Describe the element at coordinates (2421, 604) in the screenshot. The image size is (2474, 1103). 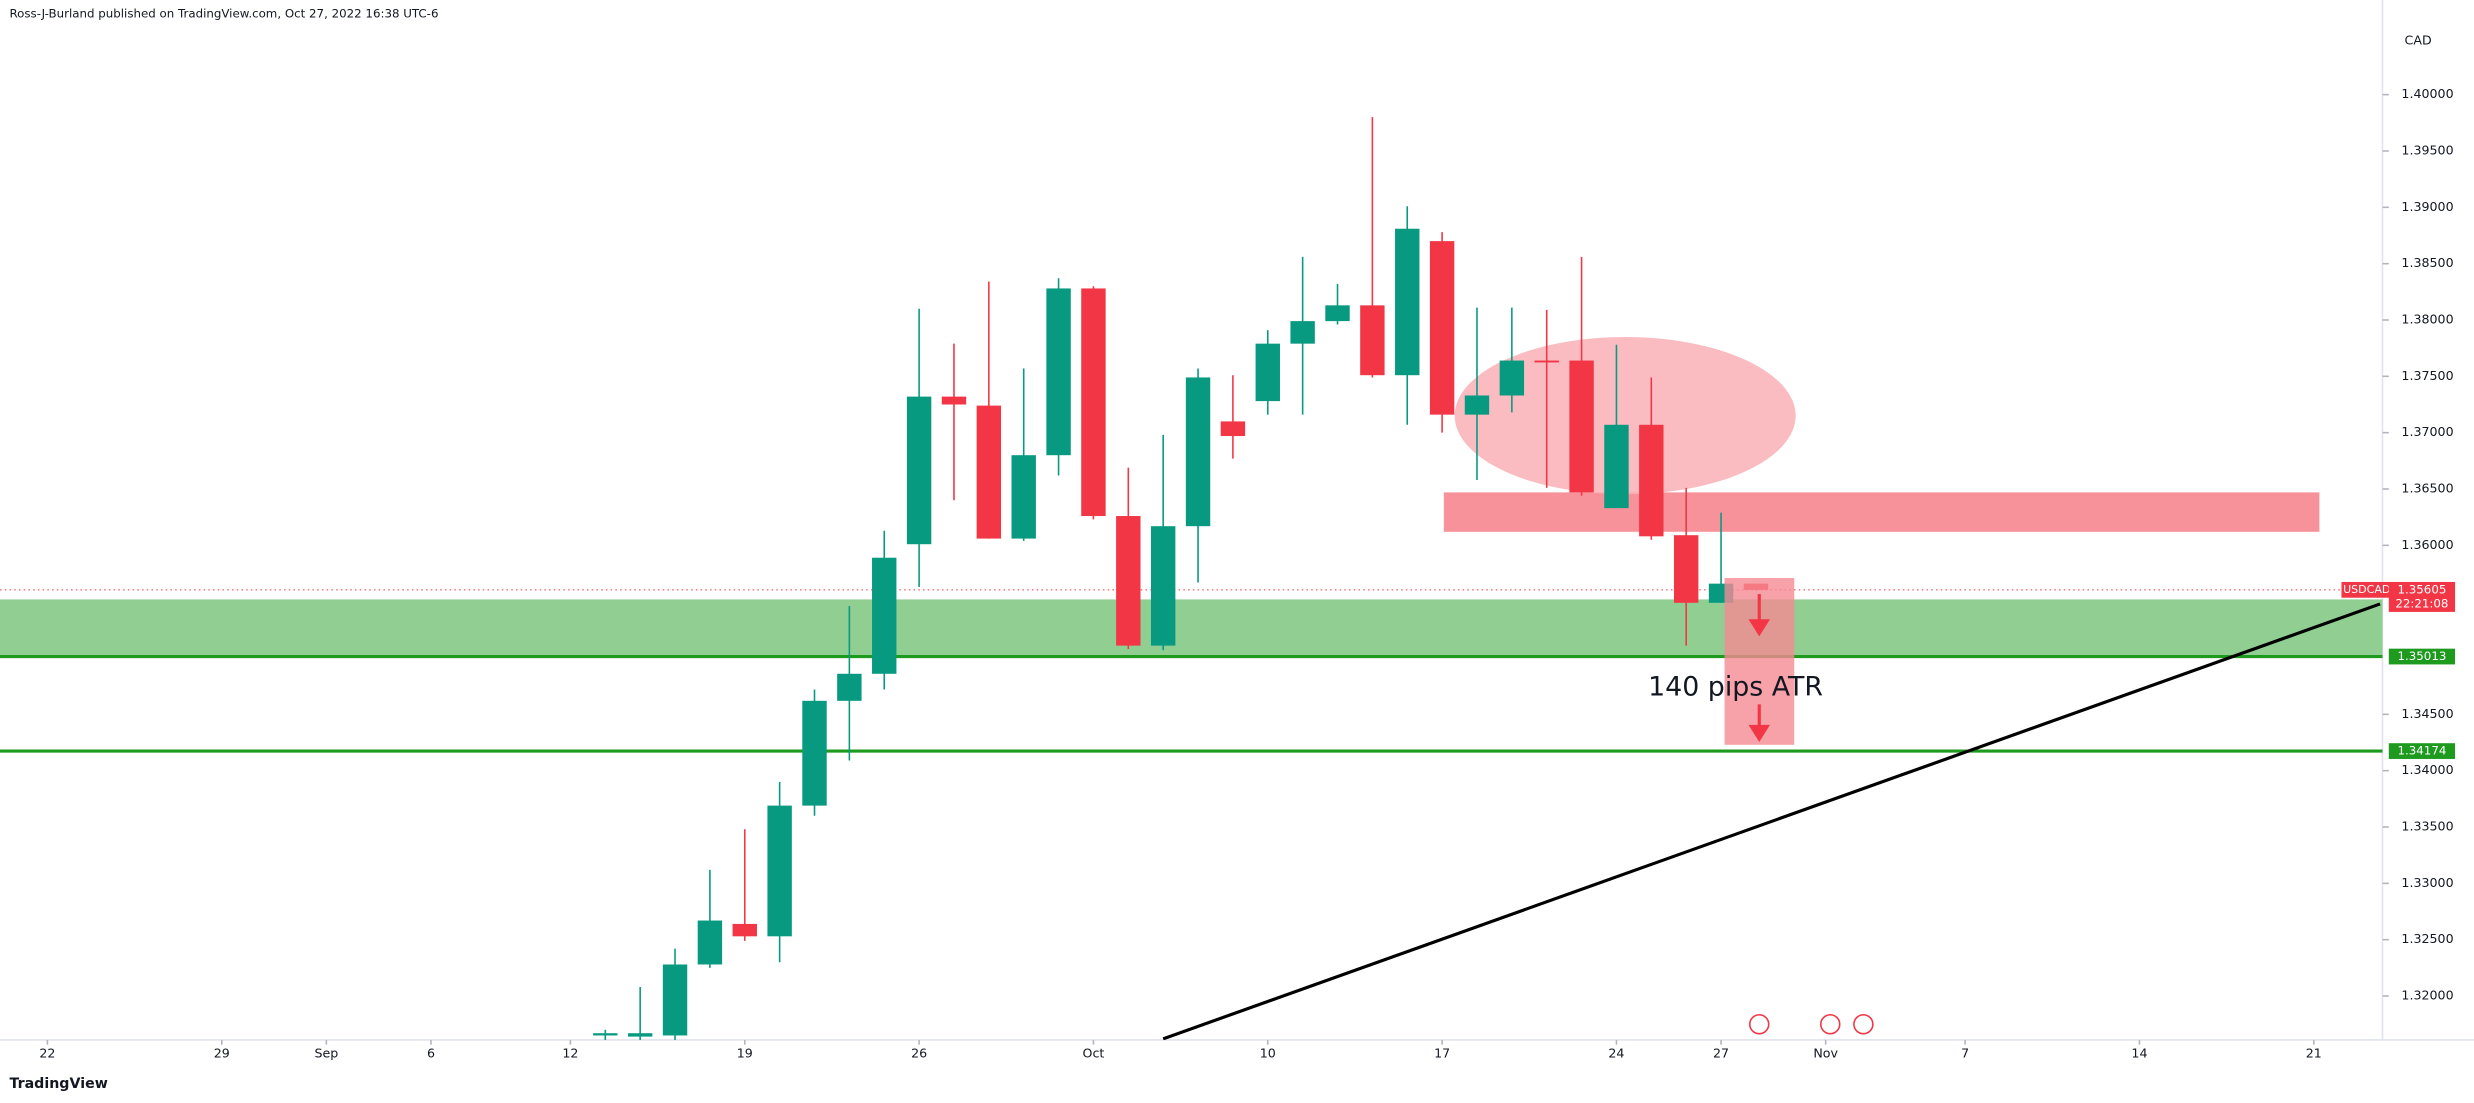
I see `countdown-label: 22:21:08` at that location.